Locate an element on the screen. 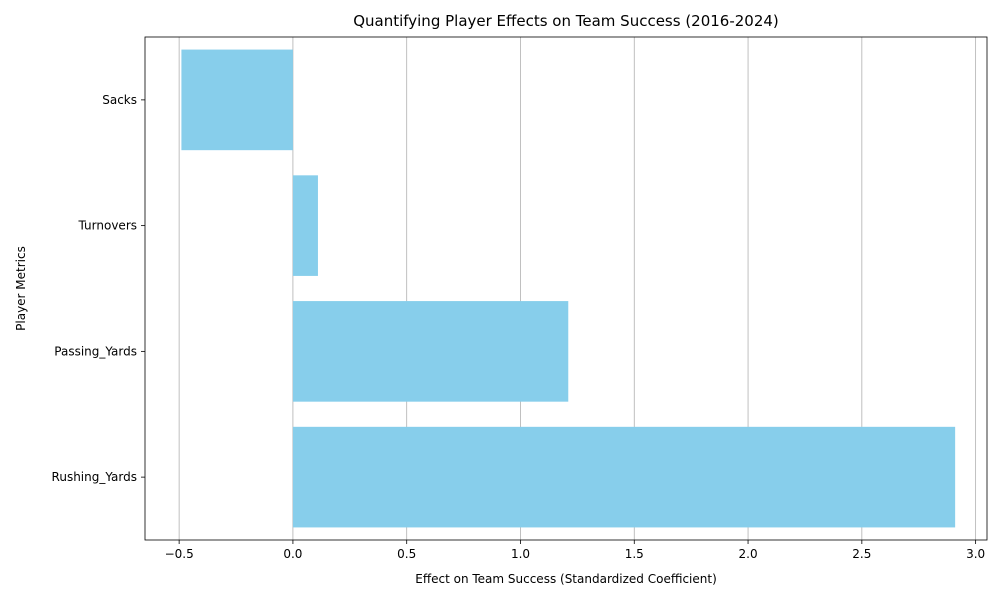 Image resolution: width=1000 pixels, height=600 pixels. x-tick-label: 0.5 is located at coordinates (406, 554).